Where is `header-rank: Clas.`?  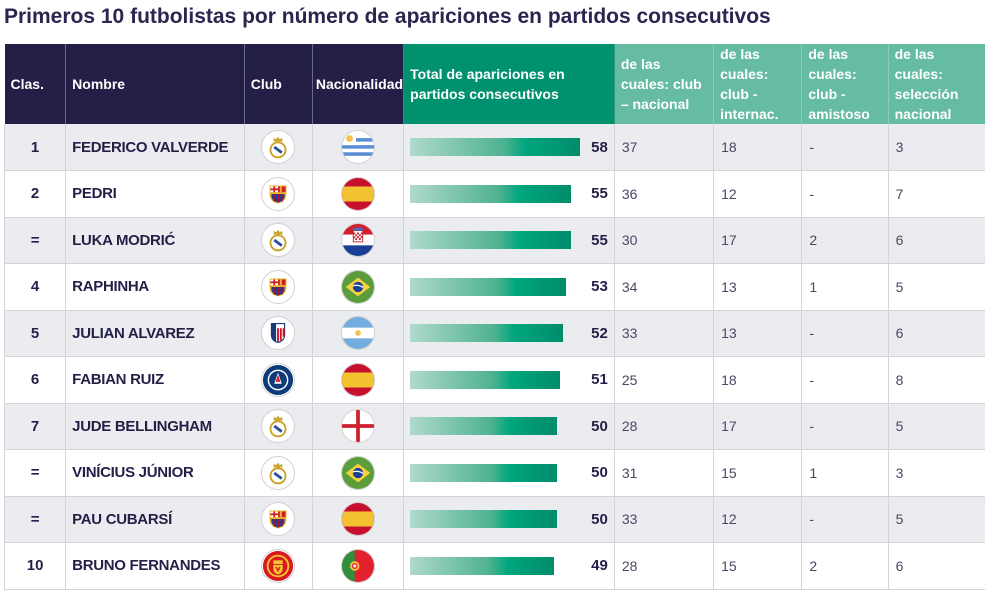 header-rank: Clas. is located at coordinates (35, 84).